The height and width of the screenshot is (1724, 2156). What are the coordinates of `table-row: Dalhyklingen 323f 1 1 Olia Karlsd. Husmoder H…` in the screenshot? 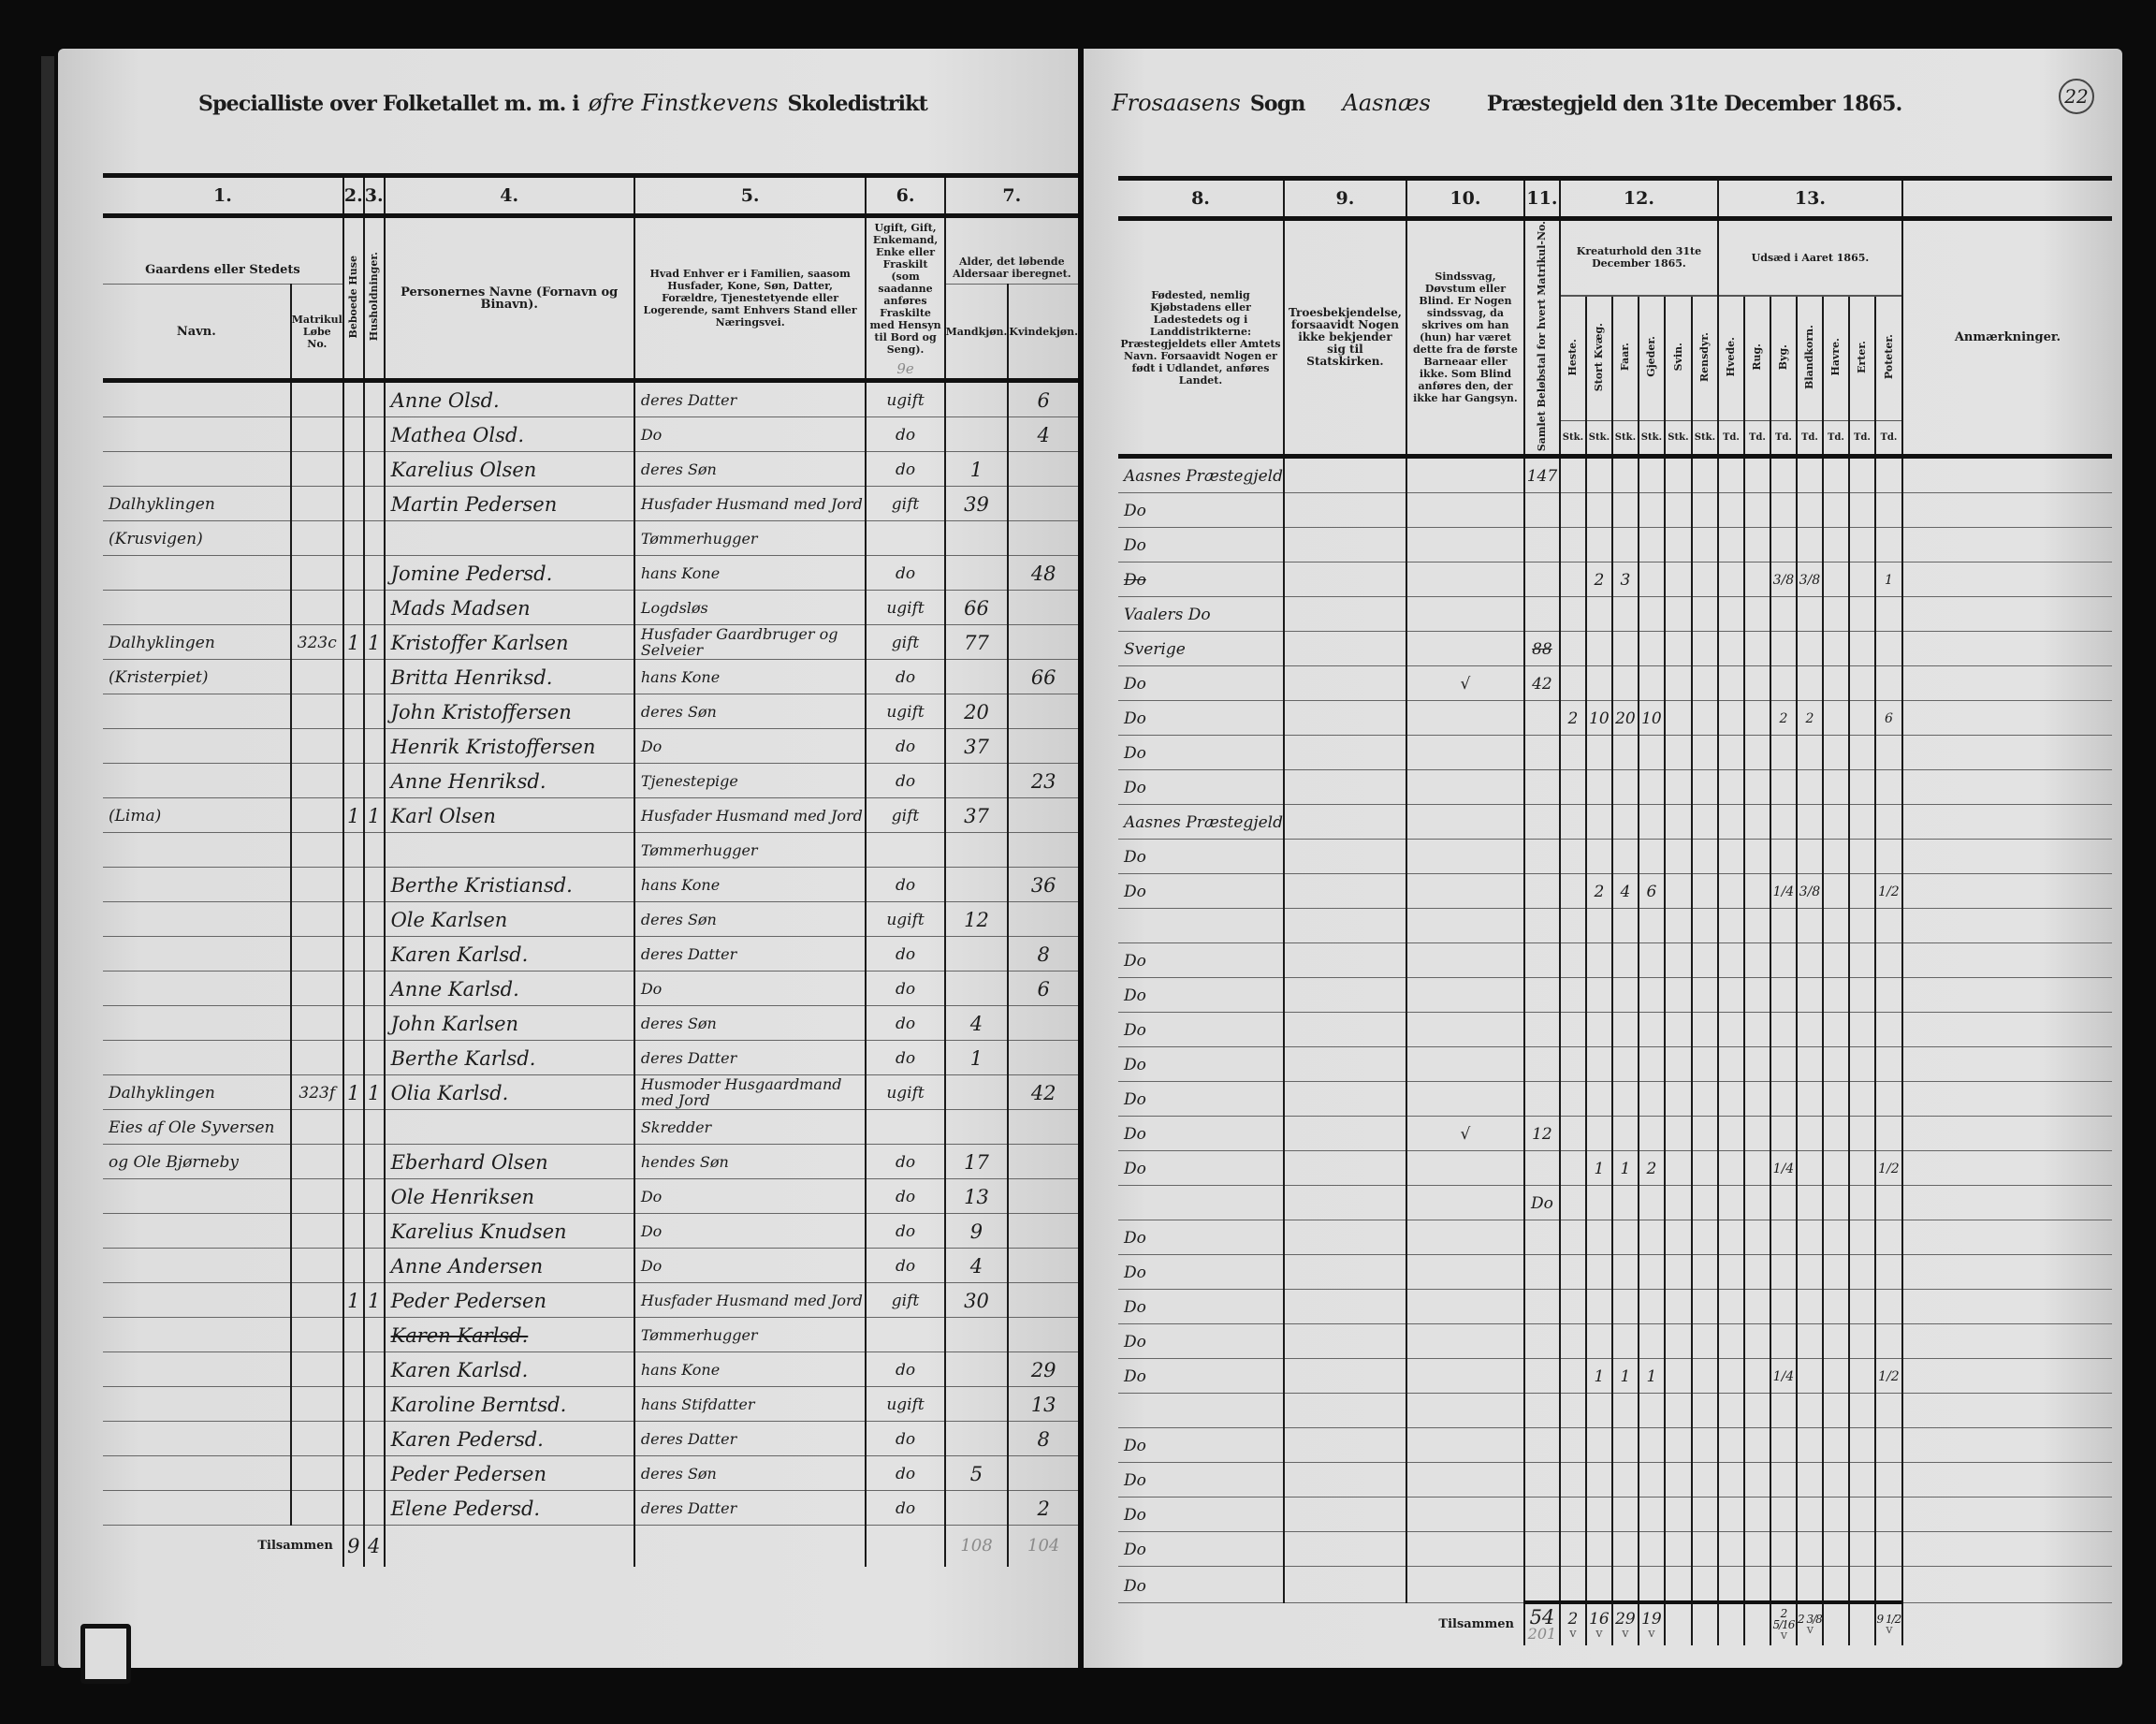 It's located at (590, 1092).